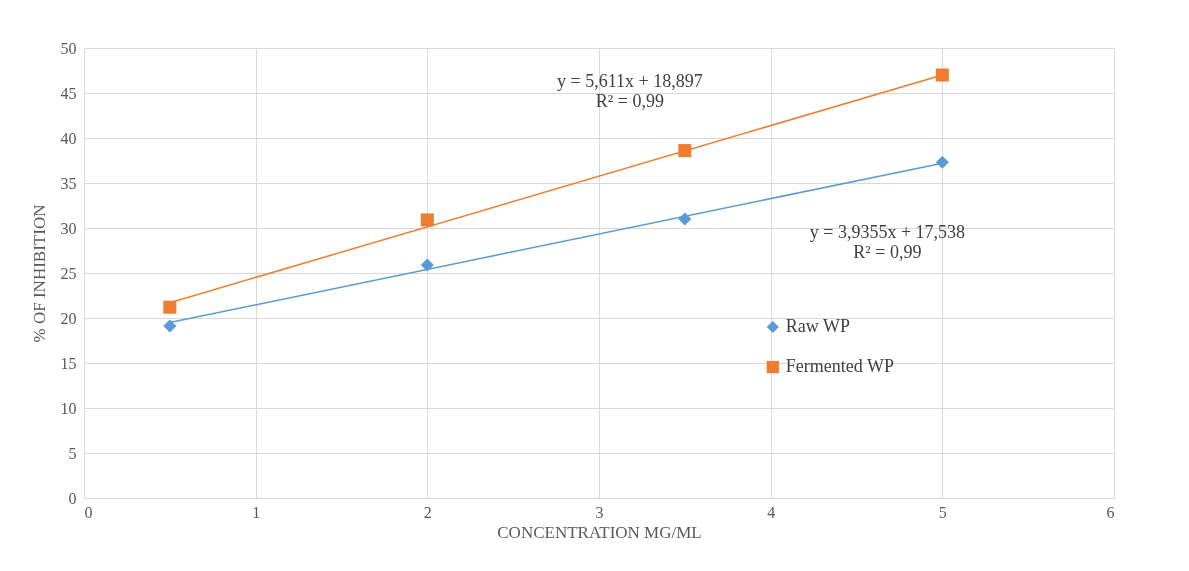  I want to click on x-tick-label: 1, so click(256, 512).